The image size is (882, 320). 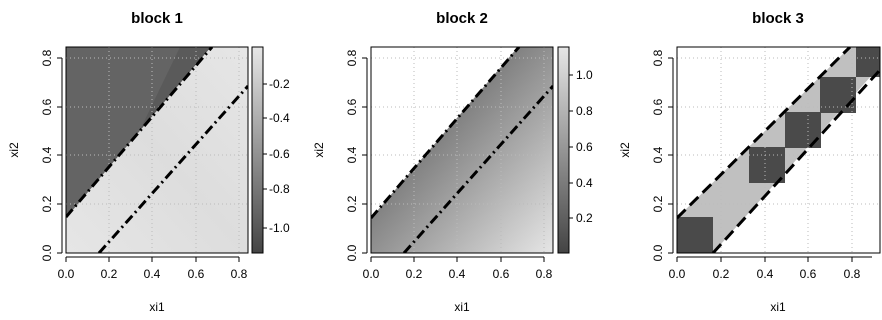 I want to click on heatmap-band, so click(x=462, y=150).